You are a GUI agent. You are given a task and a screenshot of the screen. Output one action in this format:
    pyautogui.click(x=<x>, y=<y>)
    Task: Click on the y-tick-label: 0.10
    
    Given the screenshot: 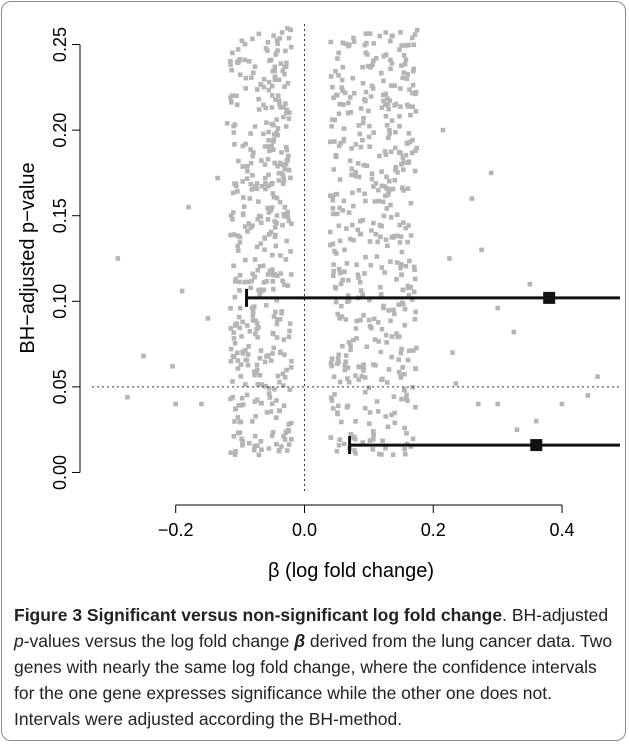 What is the action you would take?
    pyautogui.click(x=60, y=301)
    